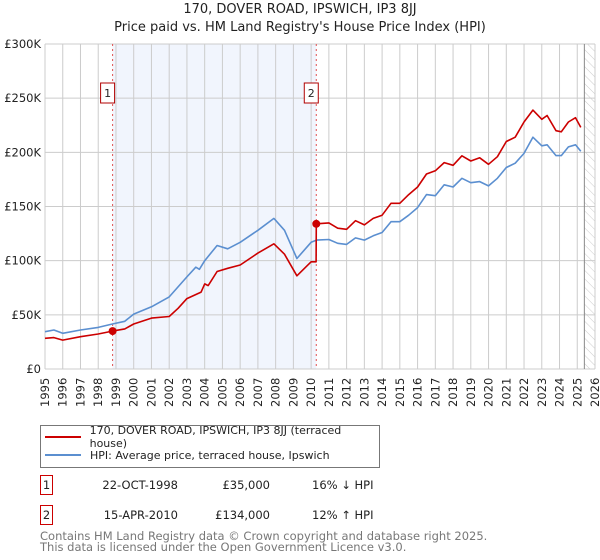 The width and height of the screenshot is (600, 560). I want to click on x-tick-label: 2023, so click(542, 392).